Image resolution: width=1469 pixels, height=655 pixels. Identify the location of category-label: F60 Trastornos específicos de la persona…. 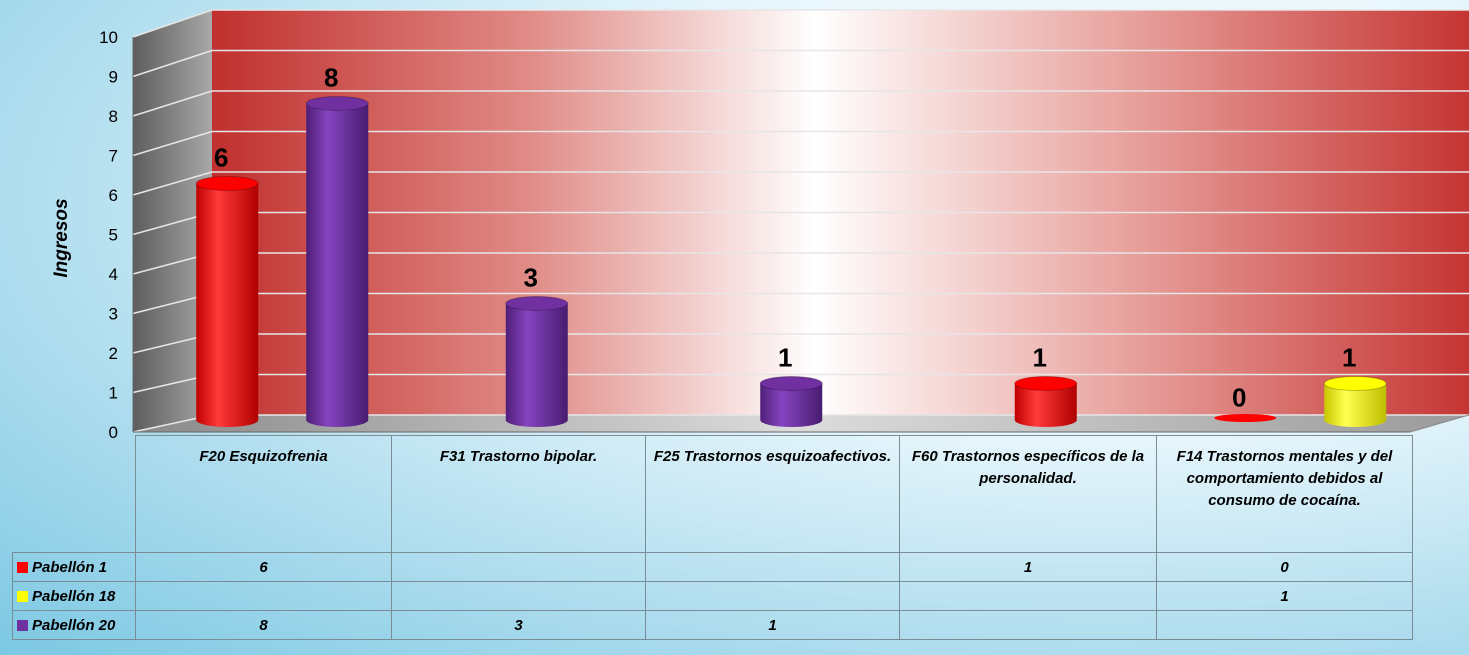
(1028, 494).